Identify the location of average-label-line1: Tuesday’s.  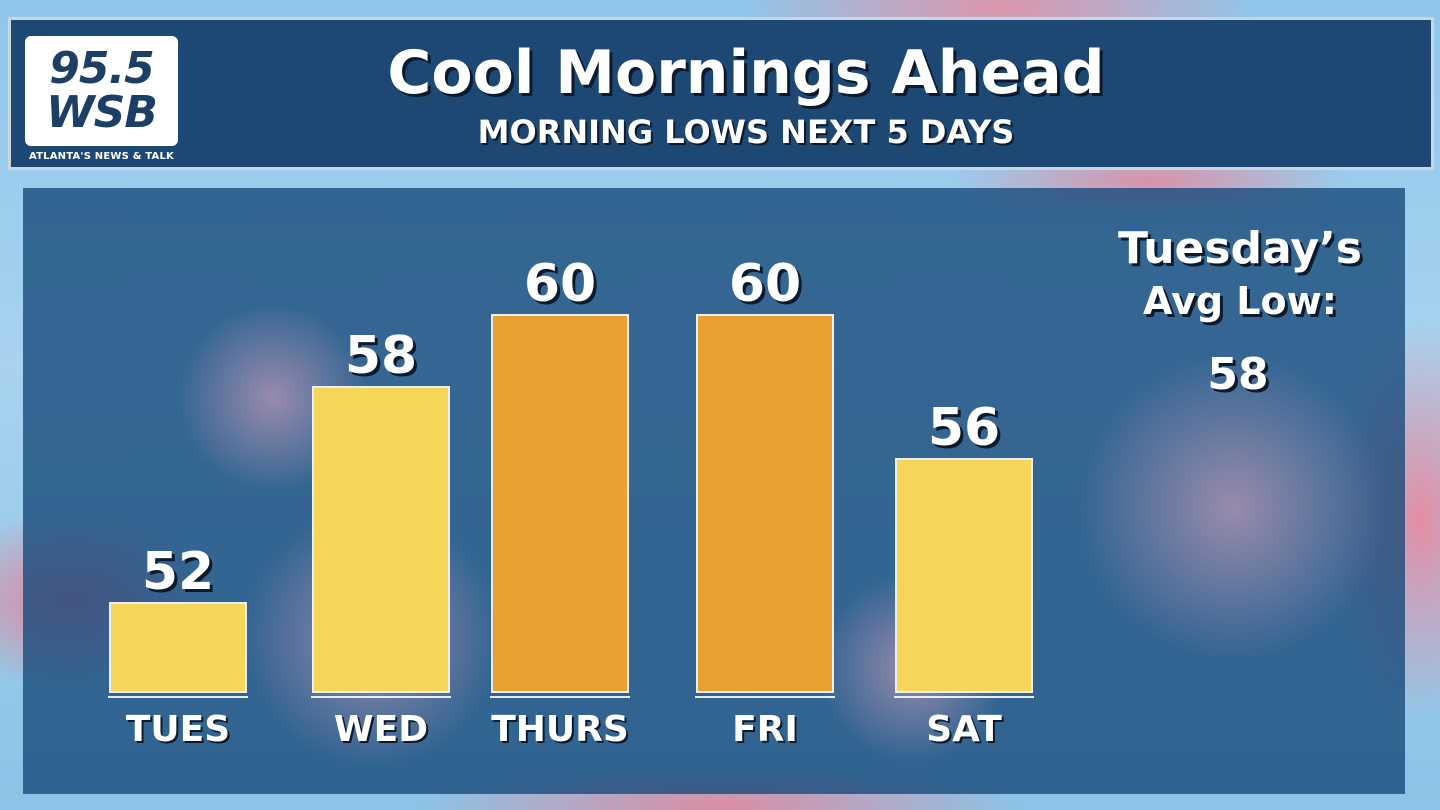
(1240, 248).